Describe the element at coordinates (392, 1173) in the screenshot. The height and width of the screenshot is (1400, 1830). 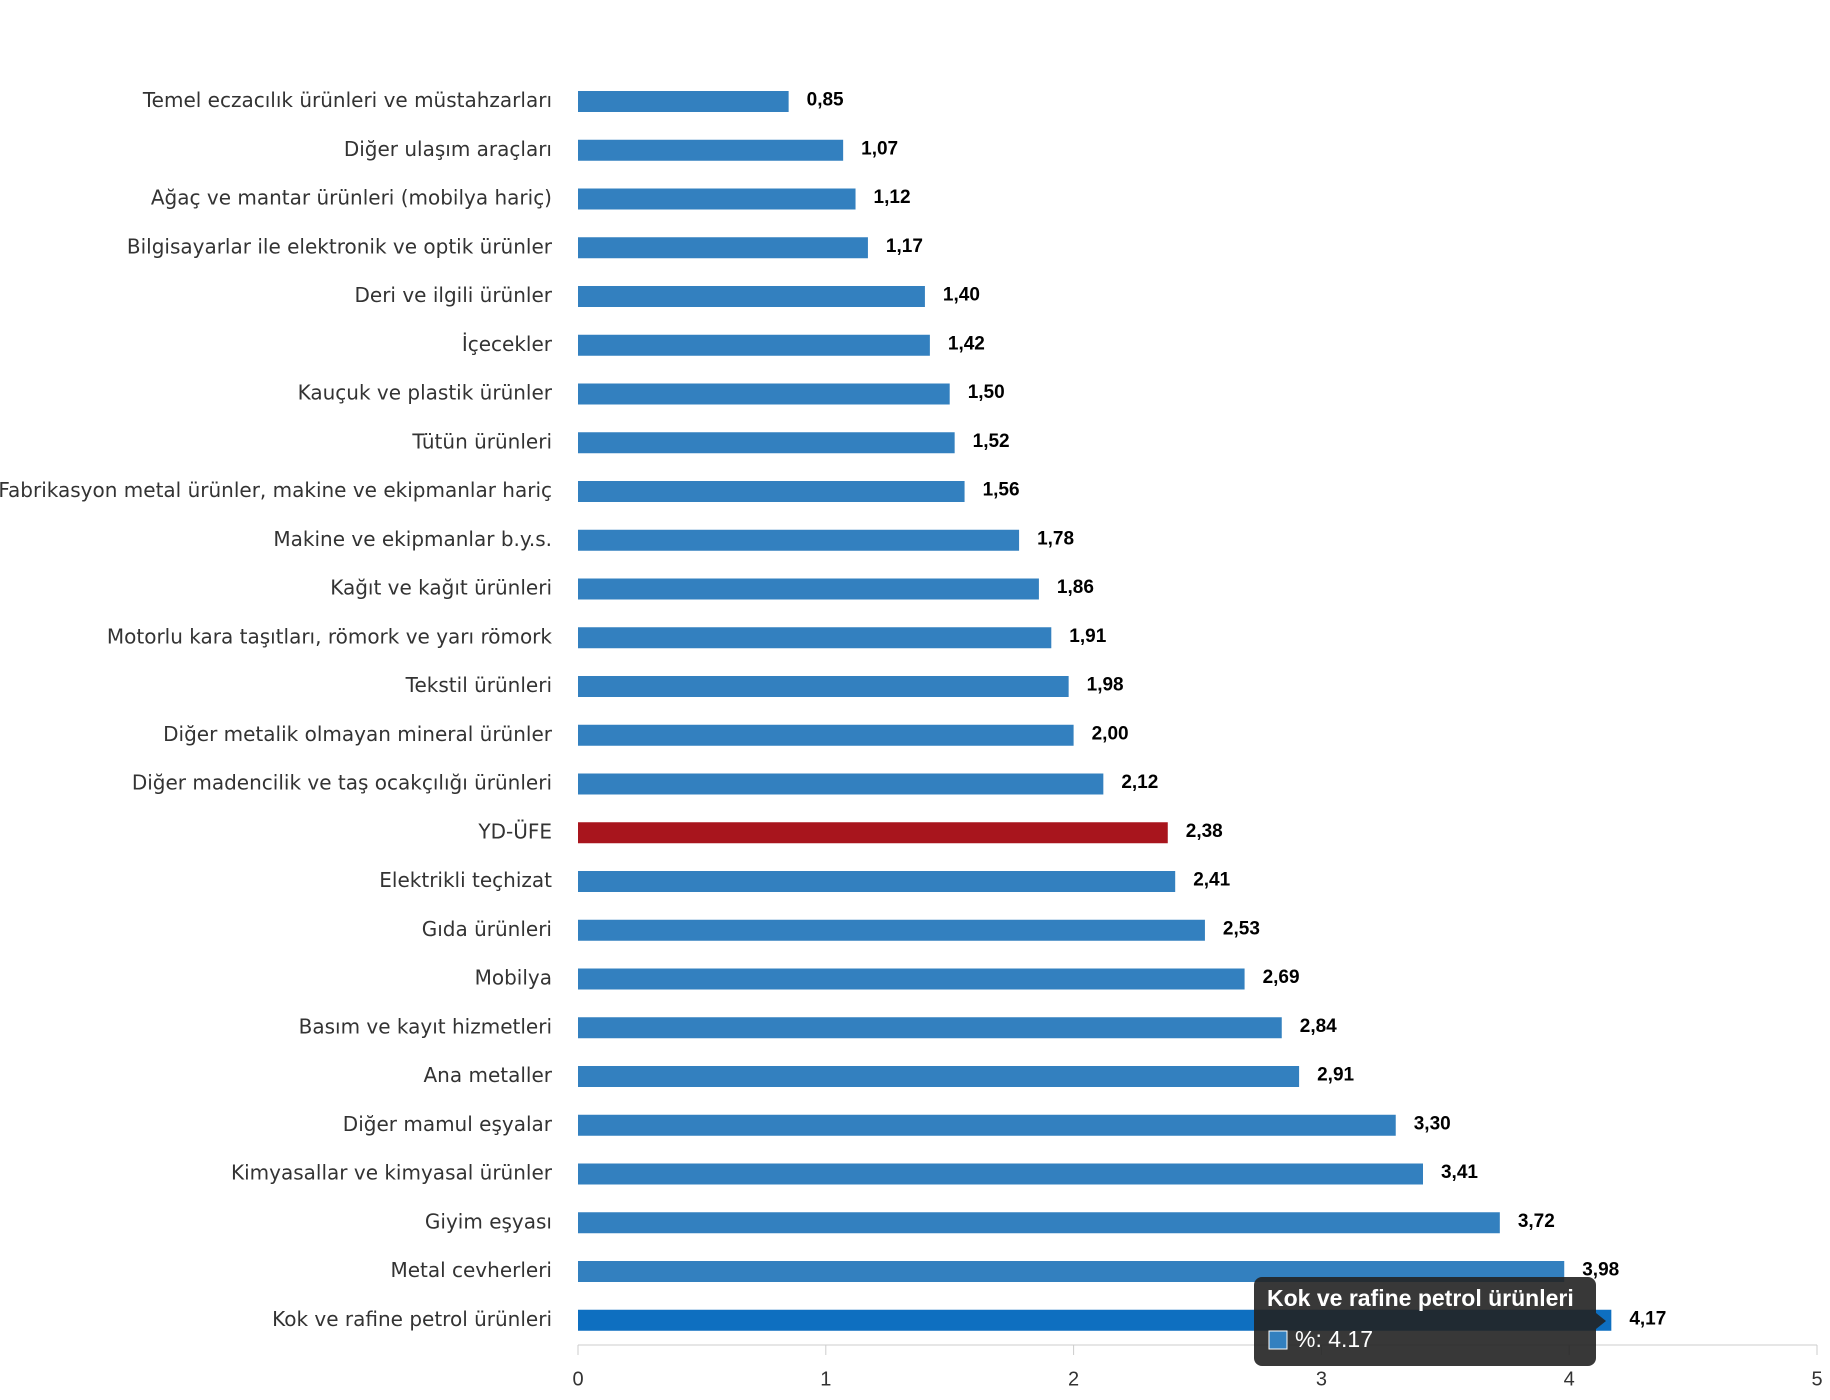
I see `category-label: Kimyasallar ve kimyasal ürünler` at that location.